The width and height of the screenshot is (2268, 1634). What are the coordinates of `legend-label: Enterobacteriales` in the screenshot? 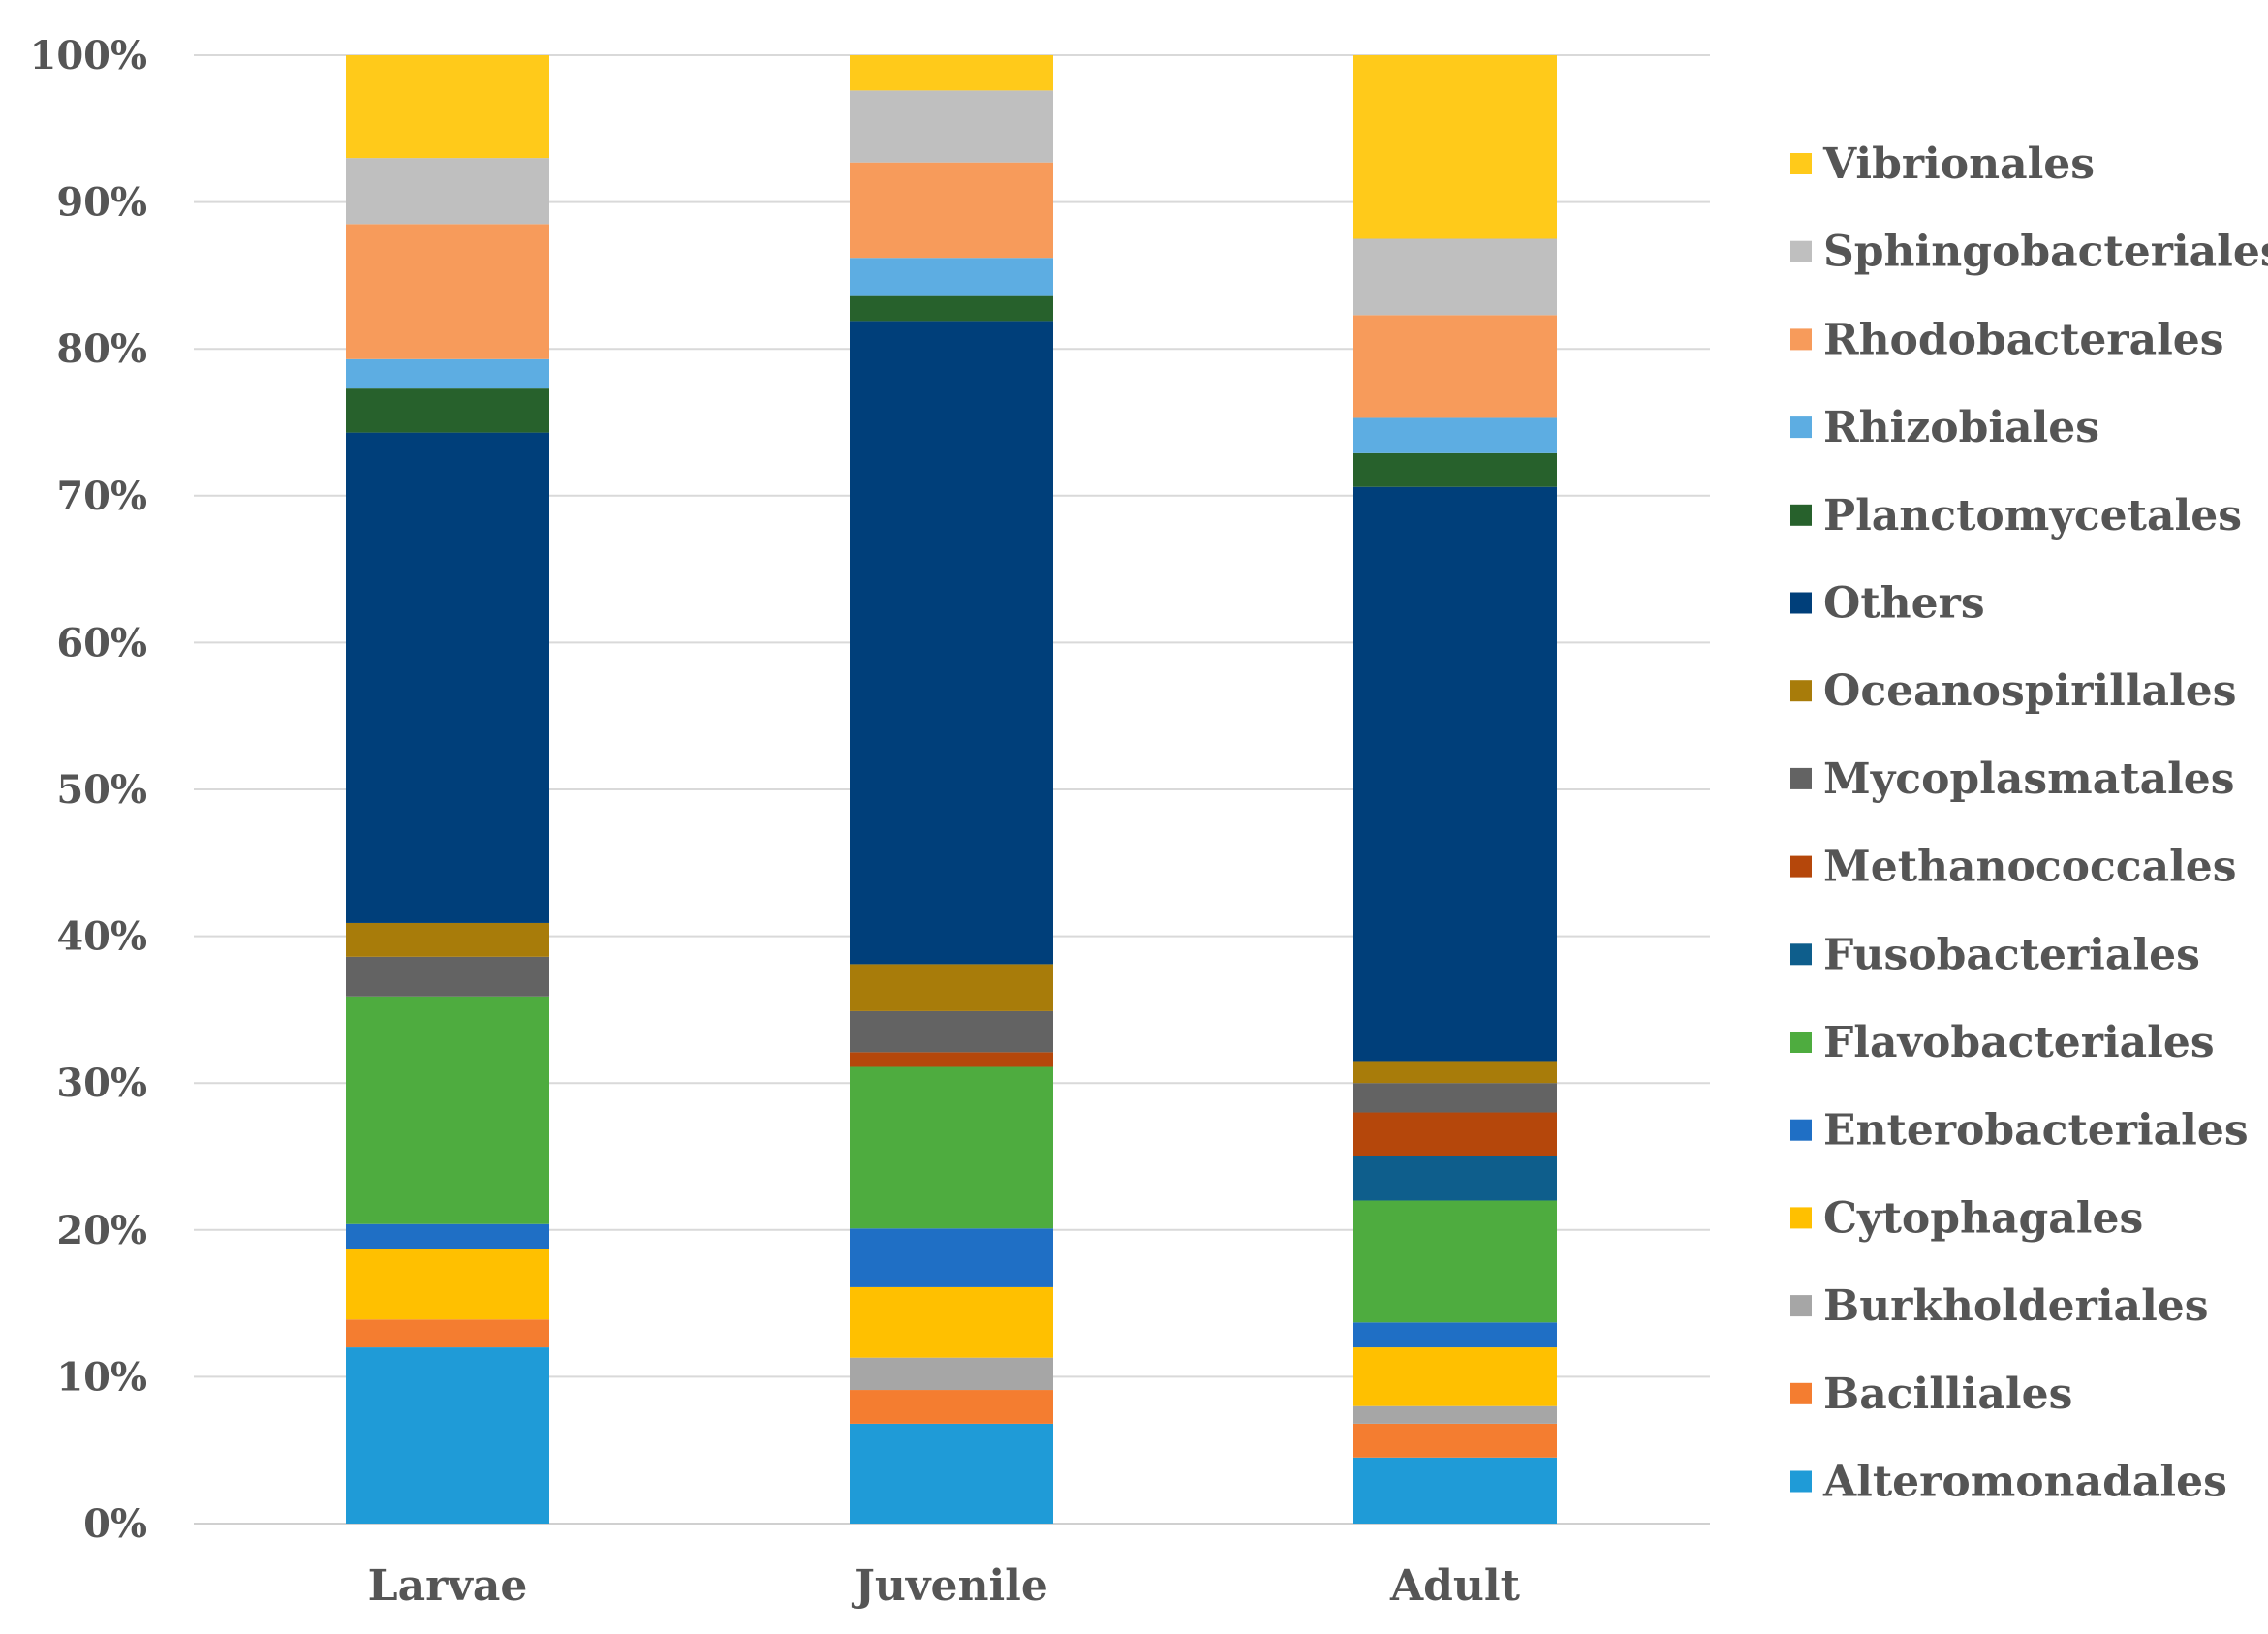 It's located at (2036, 1131).